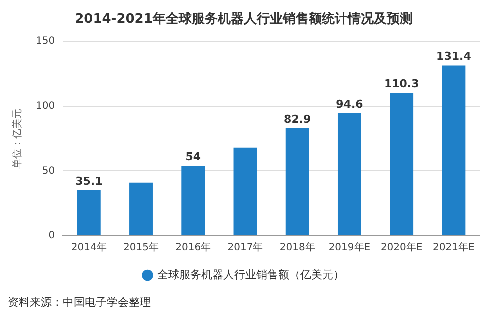  Describe the element at coordinates (89, 248) in the screenshot. I see `x-tick-label: 2014年` at that location.